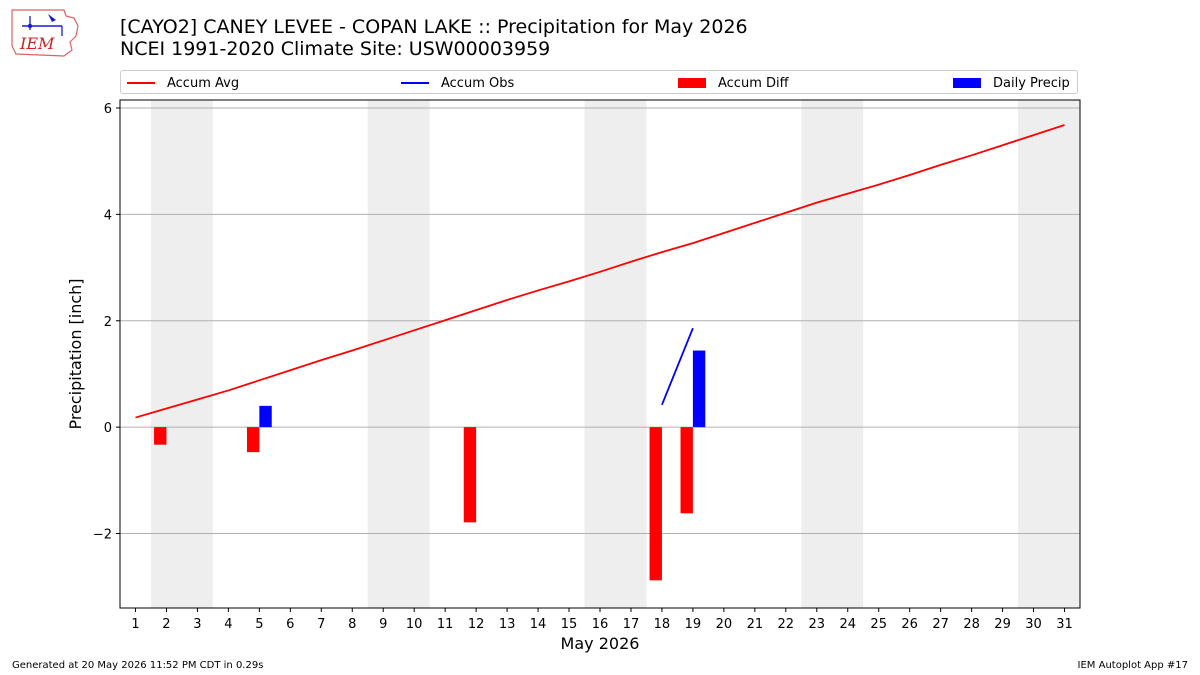  Describe the element at coordinates (967, 83) in the screenshot. I see `legend-swatch-daily-precip` at that location.